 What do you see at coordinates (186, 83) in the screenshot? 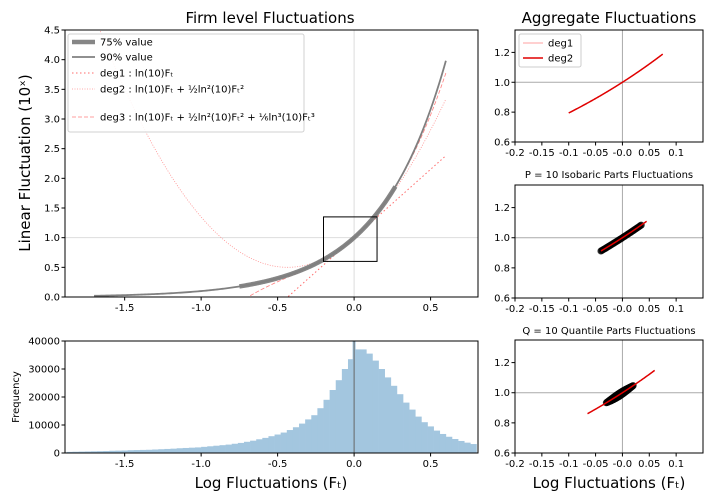
I see `legend-box` at bounding box center [186, 83].